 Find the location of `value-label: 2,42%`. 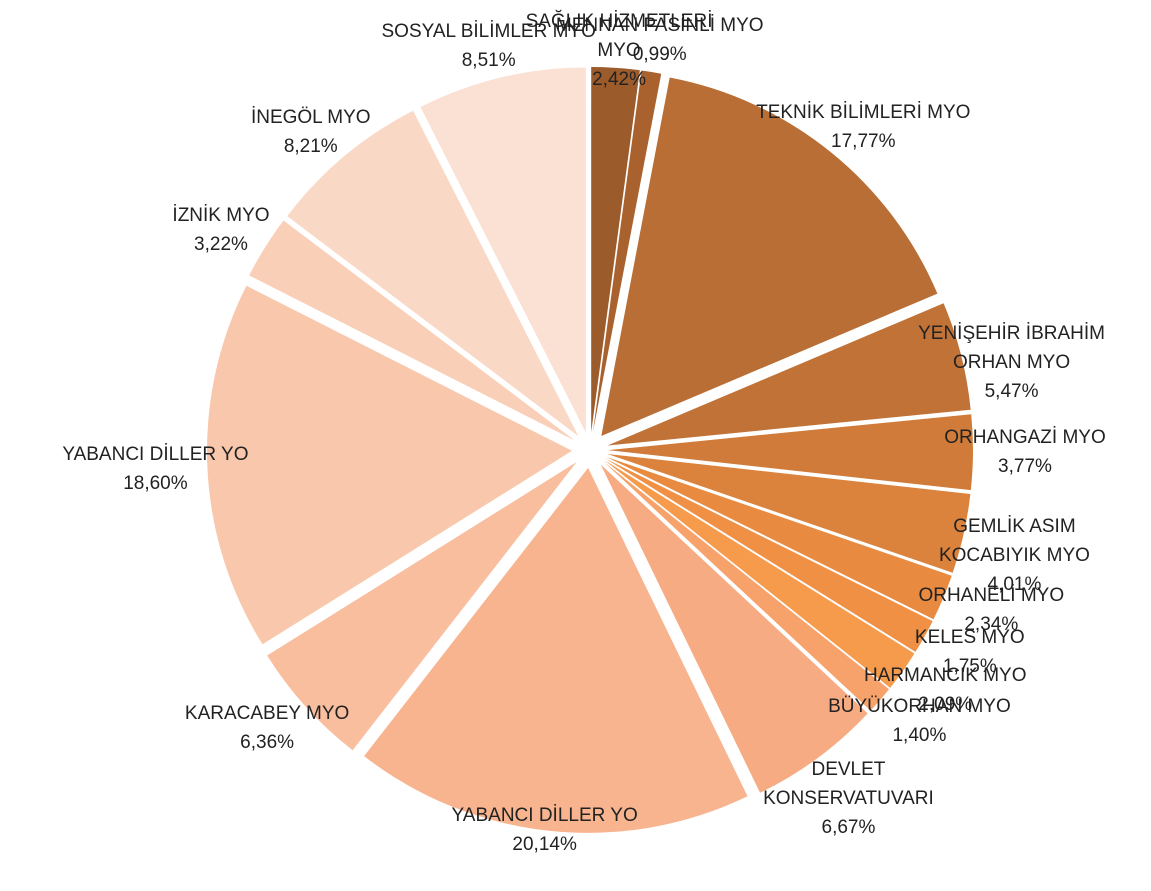

value-label: 2,42% is located at coordinates (619, 79).